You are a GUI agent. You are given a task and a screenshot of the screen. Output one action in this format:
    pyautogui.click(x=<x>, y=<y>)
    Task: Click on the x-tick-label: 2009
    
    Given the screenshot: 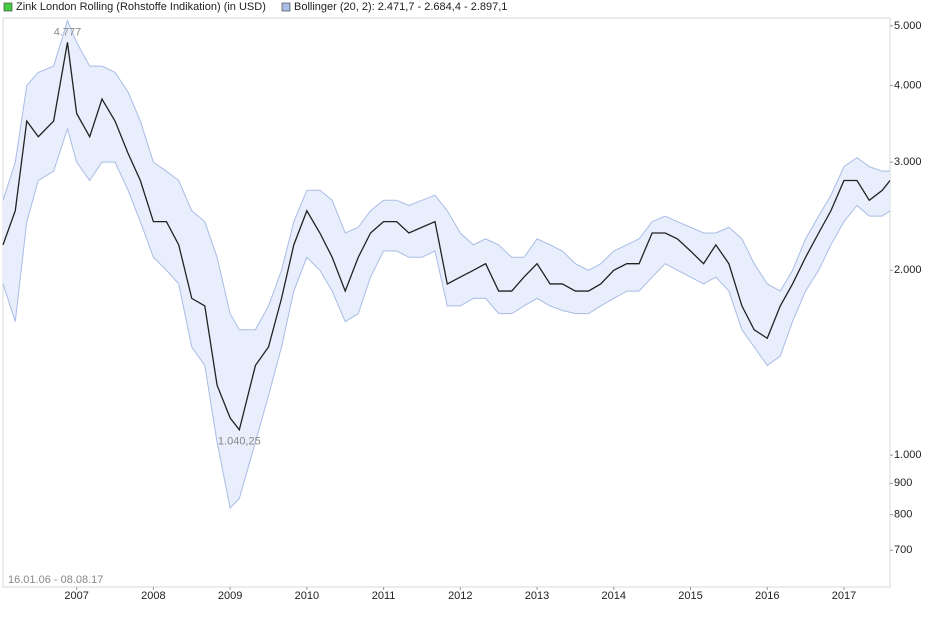 What is the action you would take?
    pyautogui.click(x=230, y=596)
    